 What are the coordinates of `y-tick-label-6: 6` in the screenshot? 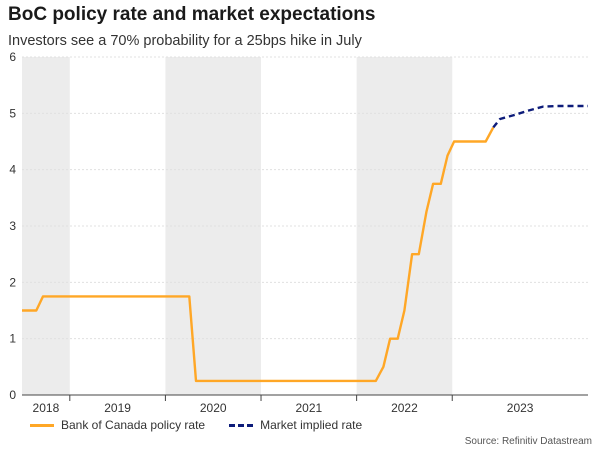 It's located at (12, 57).